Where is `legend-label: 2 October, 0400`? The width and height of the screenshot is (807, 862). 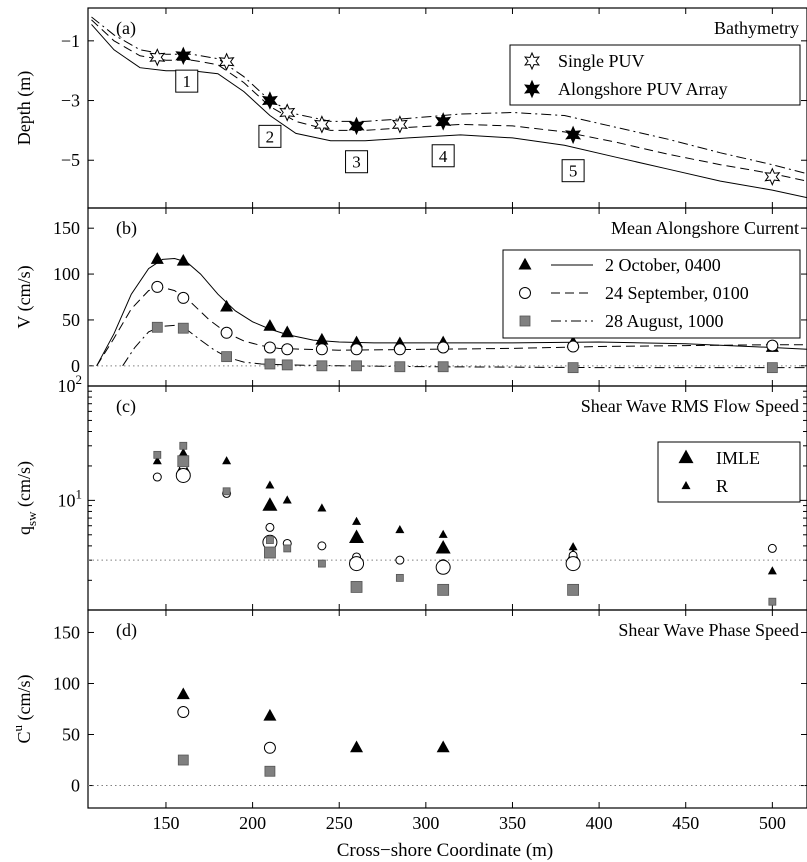 legend-label: 2 October, 0400 is located at coordinates (663, 265).